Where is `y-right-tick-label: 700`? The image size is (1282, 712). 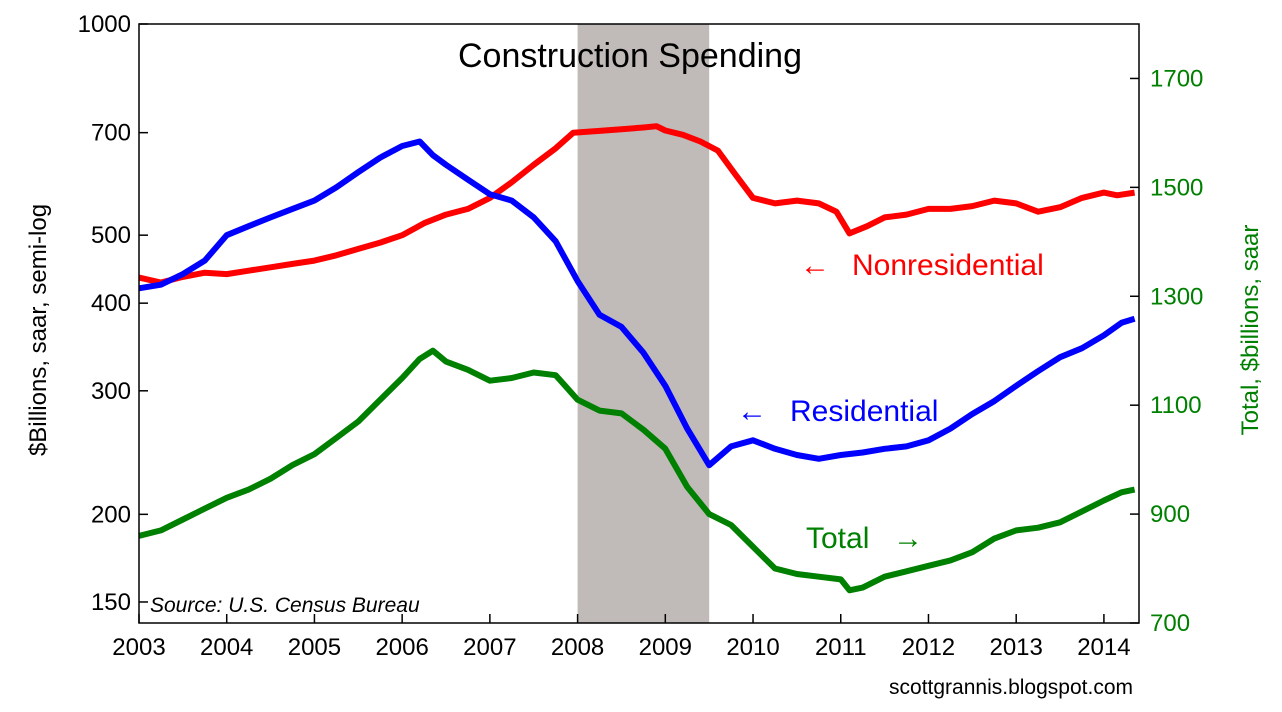
y-right-tick-label: 700 is located at coordinates (1170, 623).